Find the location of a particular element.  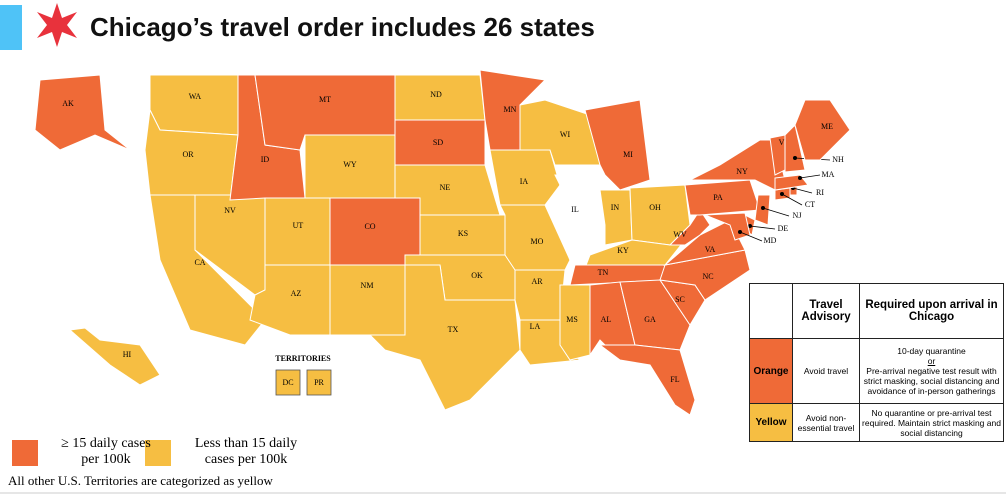

state-label: ME is located at coordinates (827, 126).